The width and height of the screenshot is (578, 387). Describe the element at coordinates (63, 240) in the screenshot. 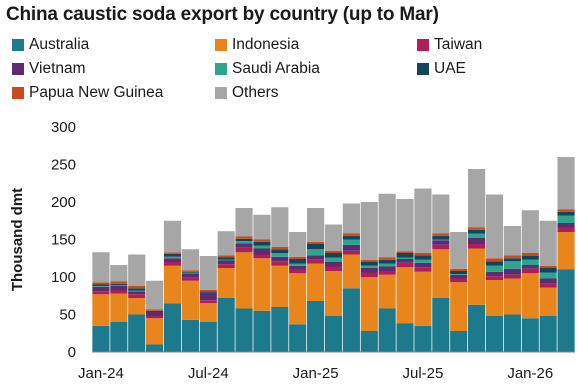

I see `y-tick-label: 150` at that location.